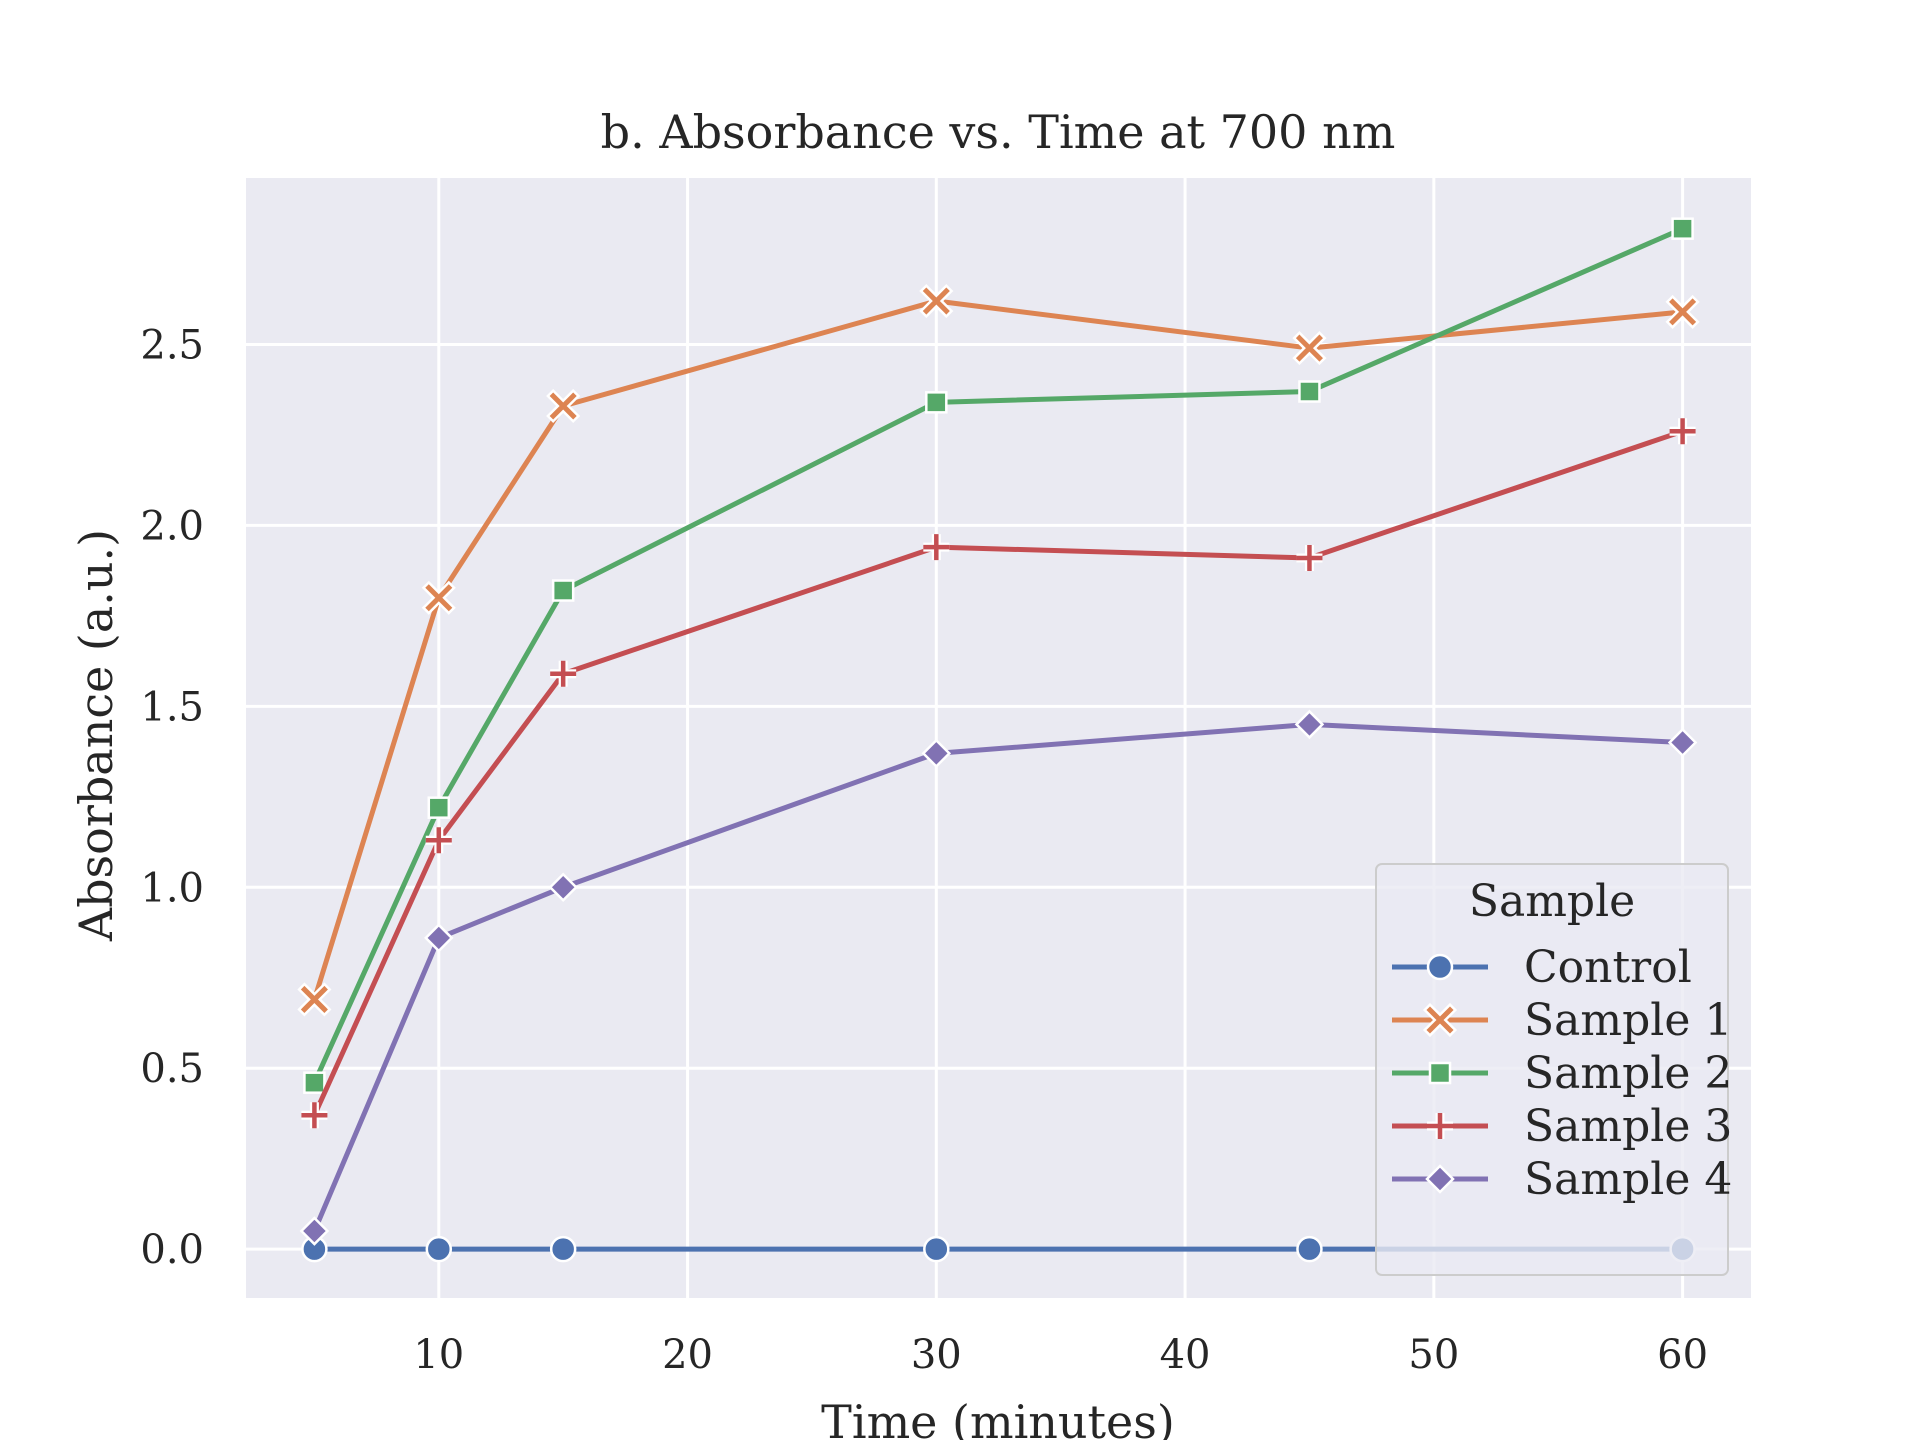 The image size is (1920, 1440). What do you see at coordinates (172, 526) in the screenshot?
I see `y-tick-label: 2.0` at bounding box center [172, 526].